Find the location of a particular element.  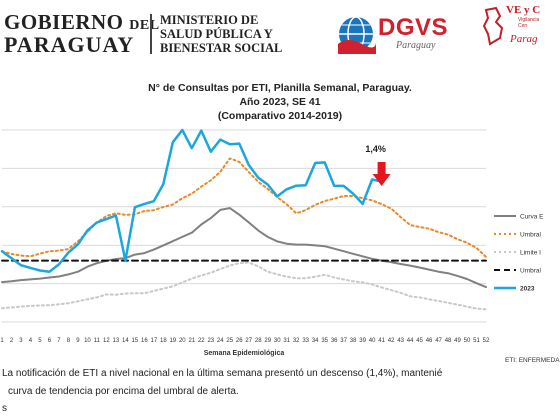

x-tick-label: 38 is located at coordinates (353, 341).